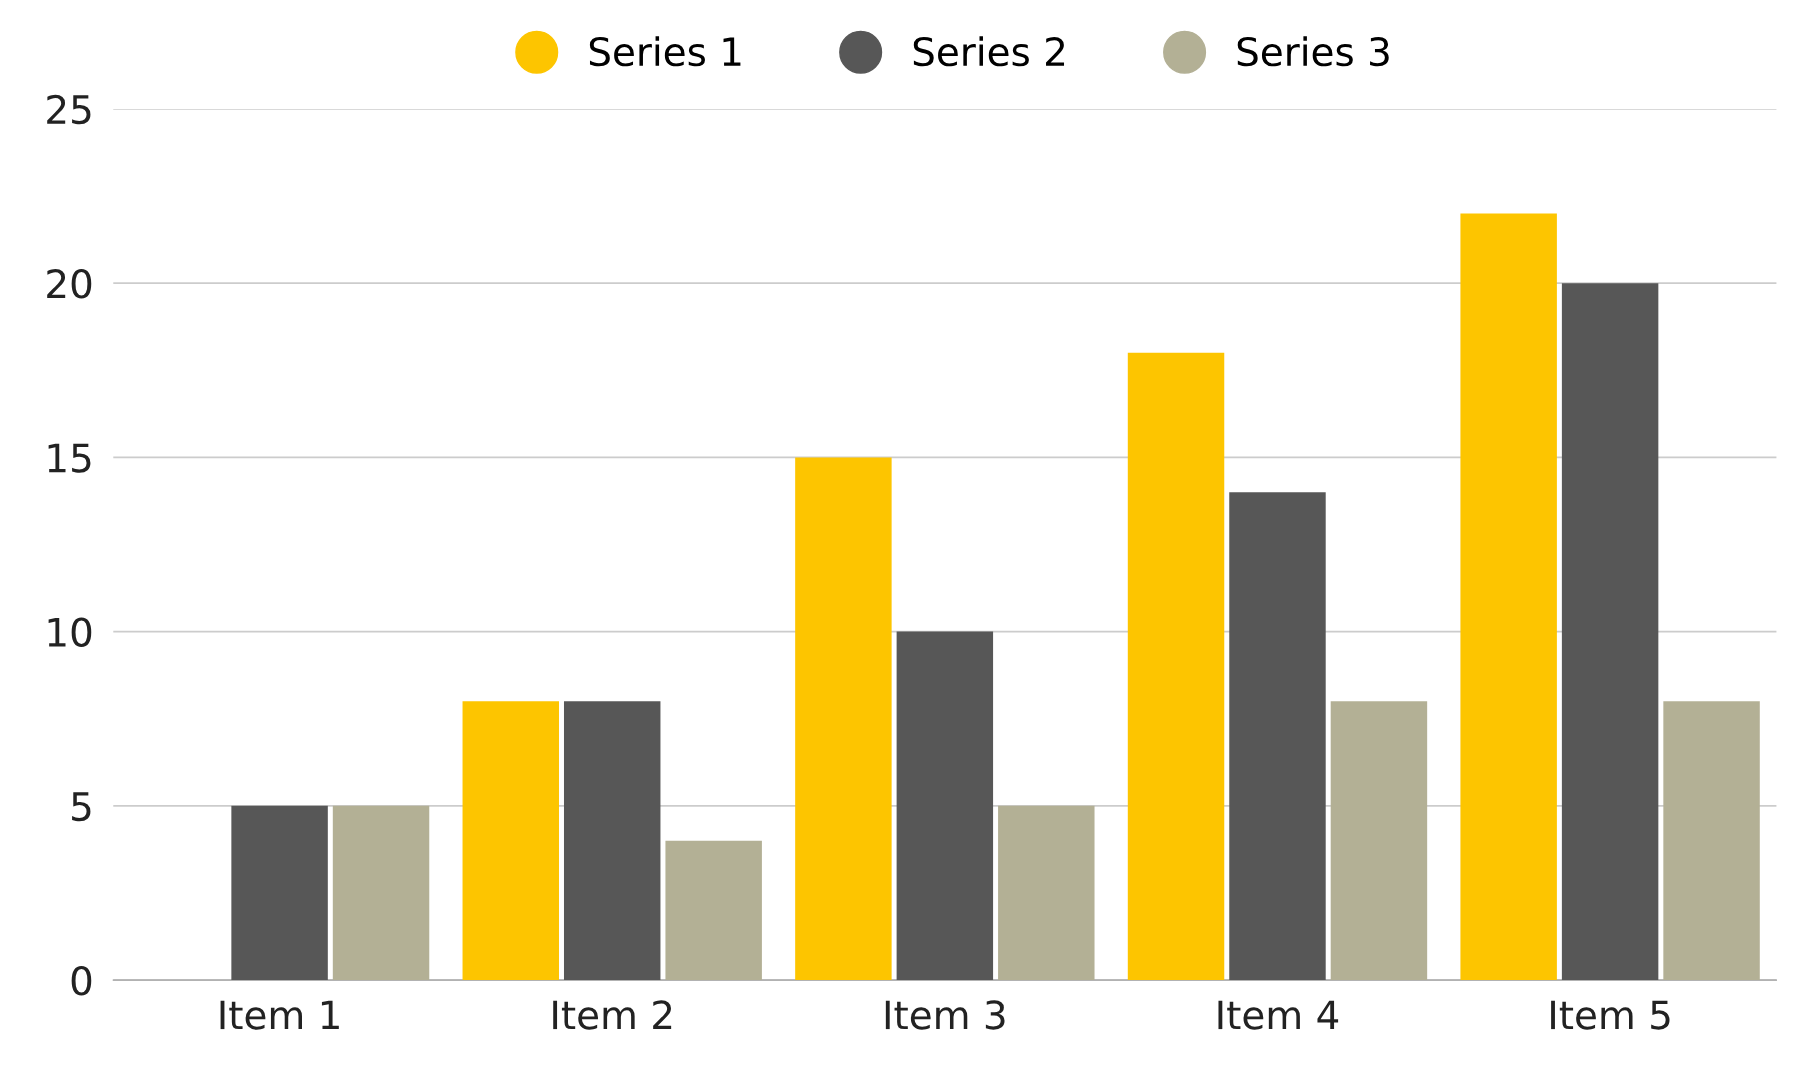 This screenshot has width=1798, height=1089. I want to click on x-tick-label: Item 3, so click(945, 1015).